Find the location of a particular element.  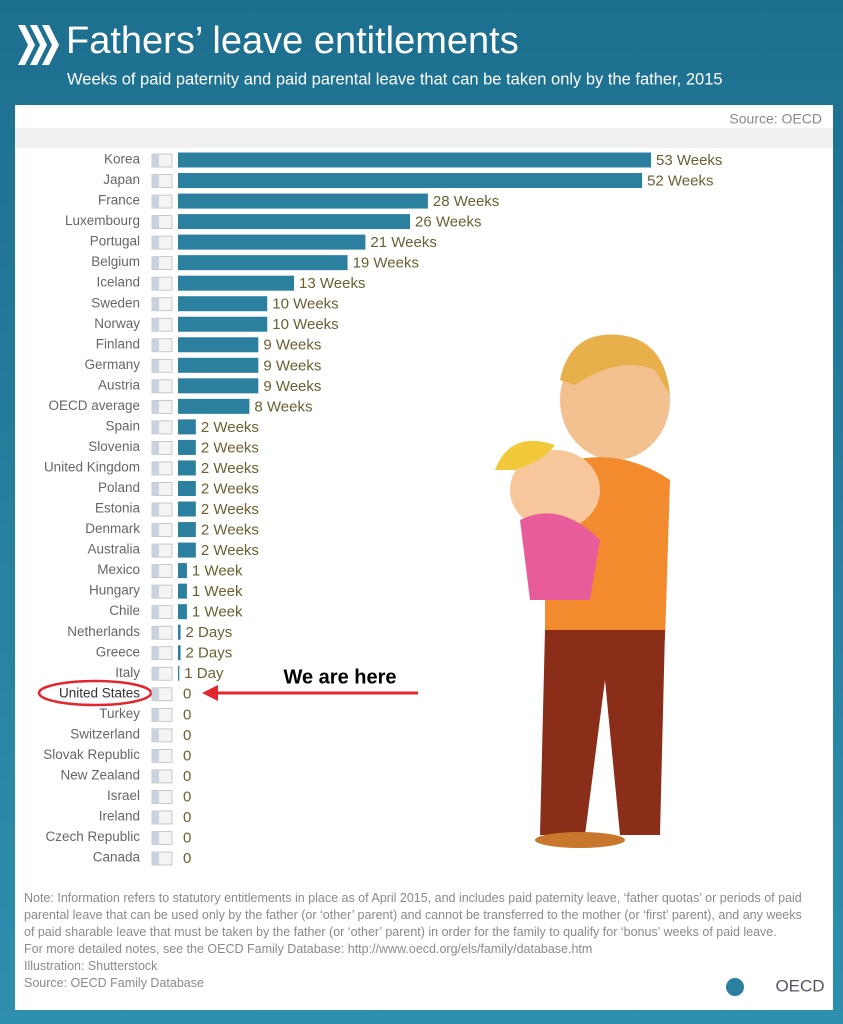

category-label: Germany is located at coordinates (112, 364).